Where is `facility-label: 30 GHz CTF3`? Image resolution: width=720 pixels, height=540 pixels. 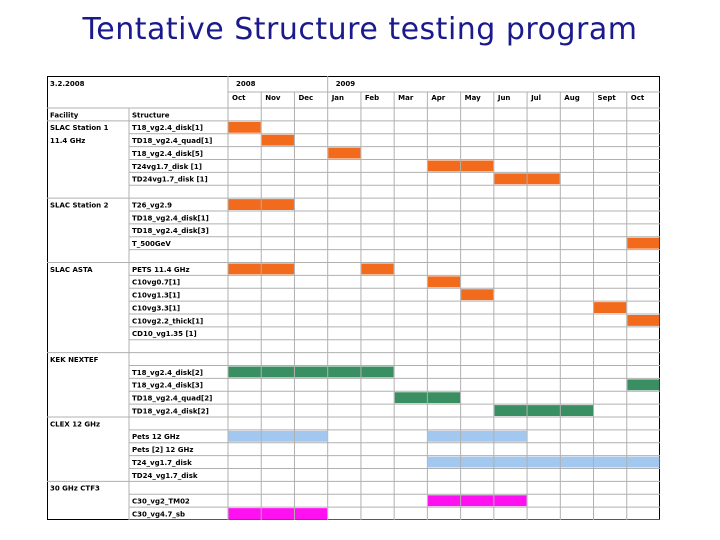
facility-label: 30 GHz CTF3 is located at coordinates (75, 489).